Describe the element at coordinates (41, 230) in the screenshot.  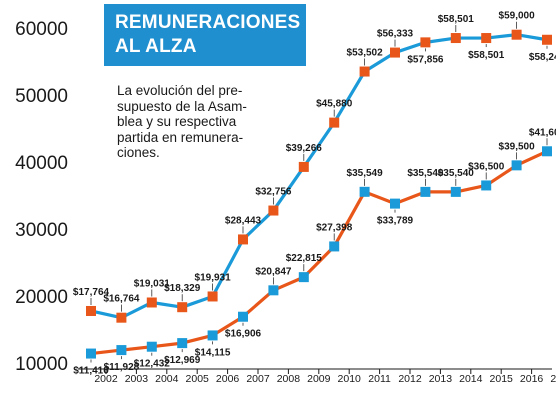
I see `y-tick-label: 30000` at that location.